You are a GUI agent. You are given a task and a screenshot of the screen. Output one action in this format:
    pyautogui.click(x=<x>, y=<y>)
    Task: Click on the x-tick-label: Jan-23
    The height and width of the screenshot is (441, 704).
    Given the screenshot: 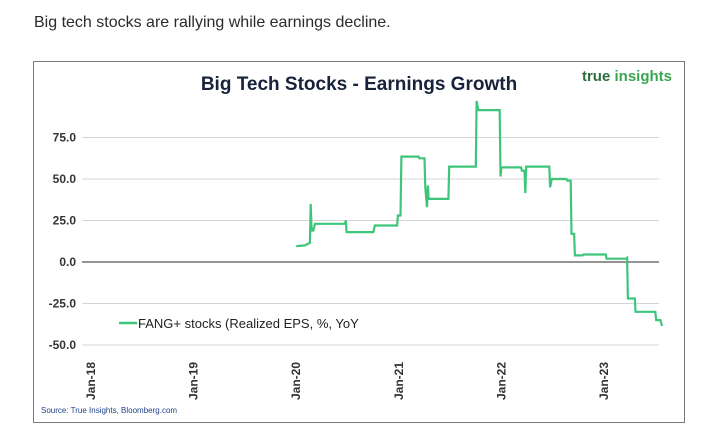 What is the action you would take?
    pyautogui.click(x=604, y=381)
    